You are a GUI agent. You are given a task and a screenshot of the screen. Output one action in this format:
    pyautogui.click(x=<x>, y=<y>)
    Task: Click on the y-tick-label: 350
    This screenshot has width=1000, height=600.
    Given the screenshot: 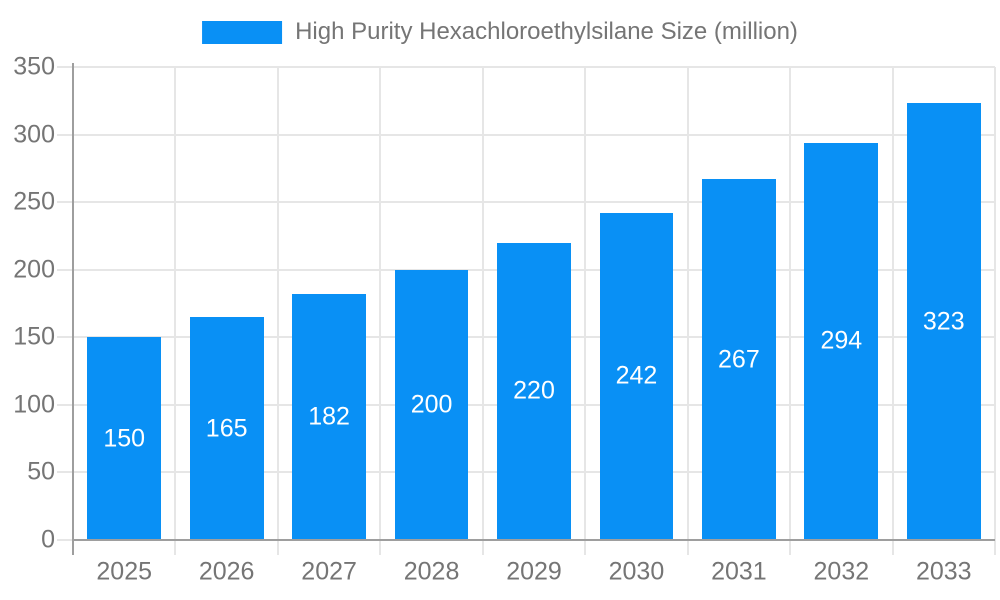 What is the action you would take?
    pyautogui.click(x=34, y=66)
    